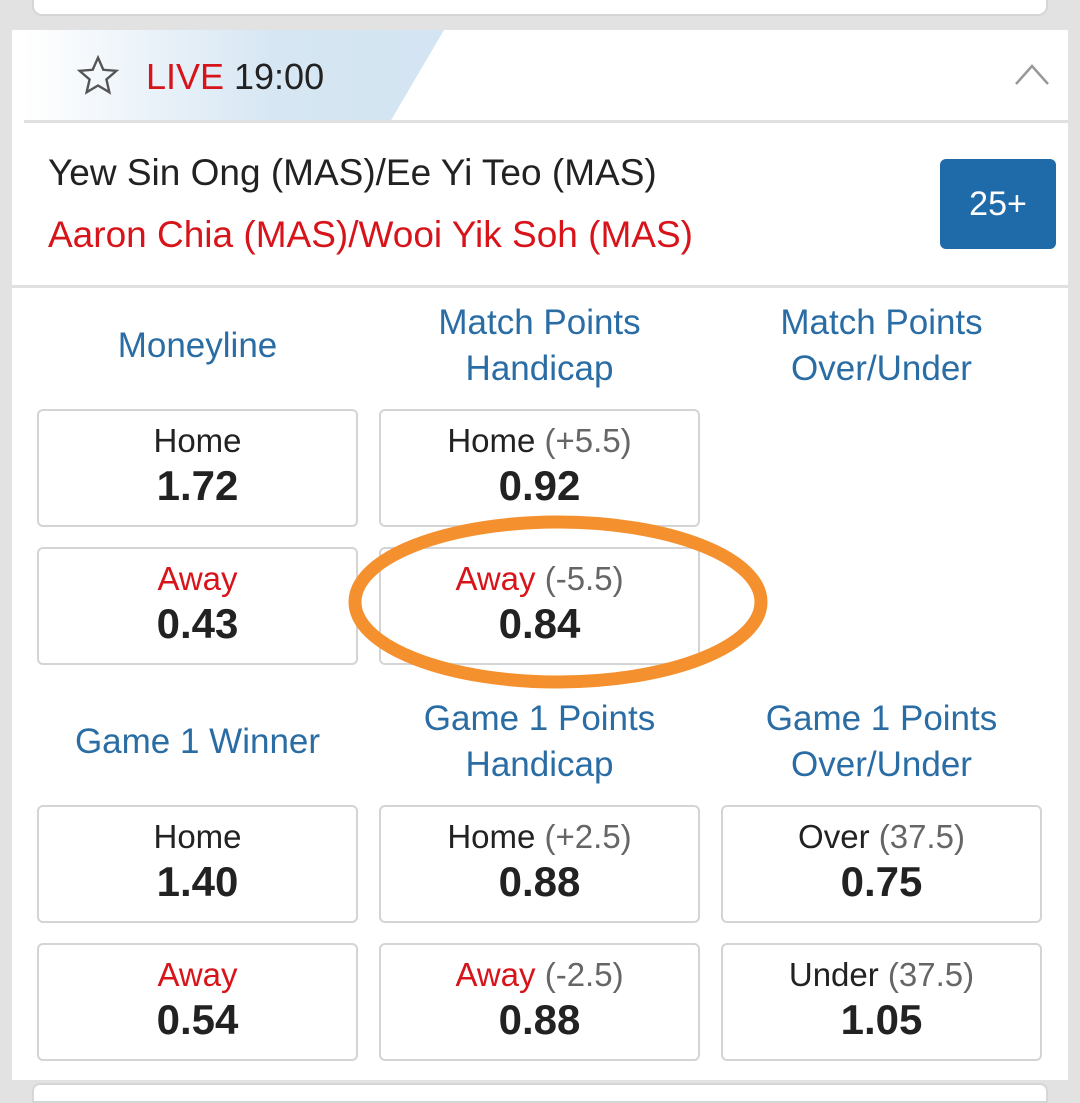 This screenshot has height=1103, width=1080. What do you see at coordinates (197, 741) in the screenshot?
I see `market-title: Game 1 Winner` at bounding box center [197, 741].